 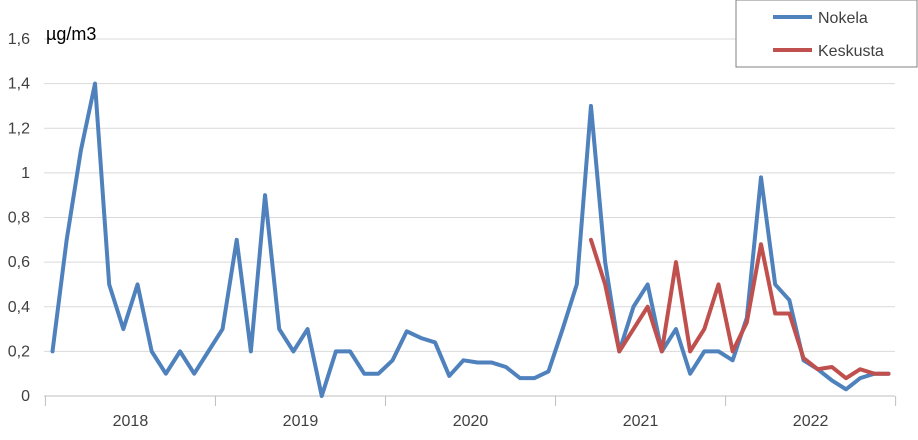 I want to click on series-line-keskusta, so click(x=739, y=309).